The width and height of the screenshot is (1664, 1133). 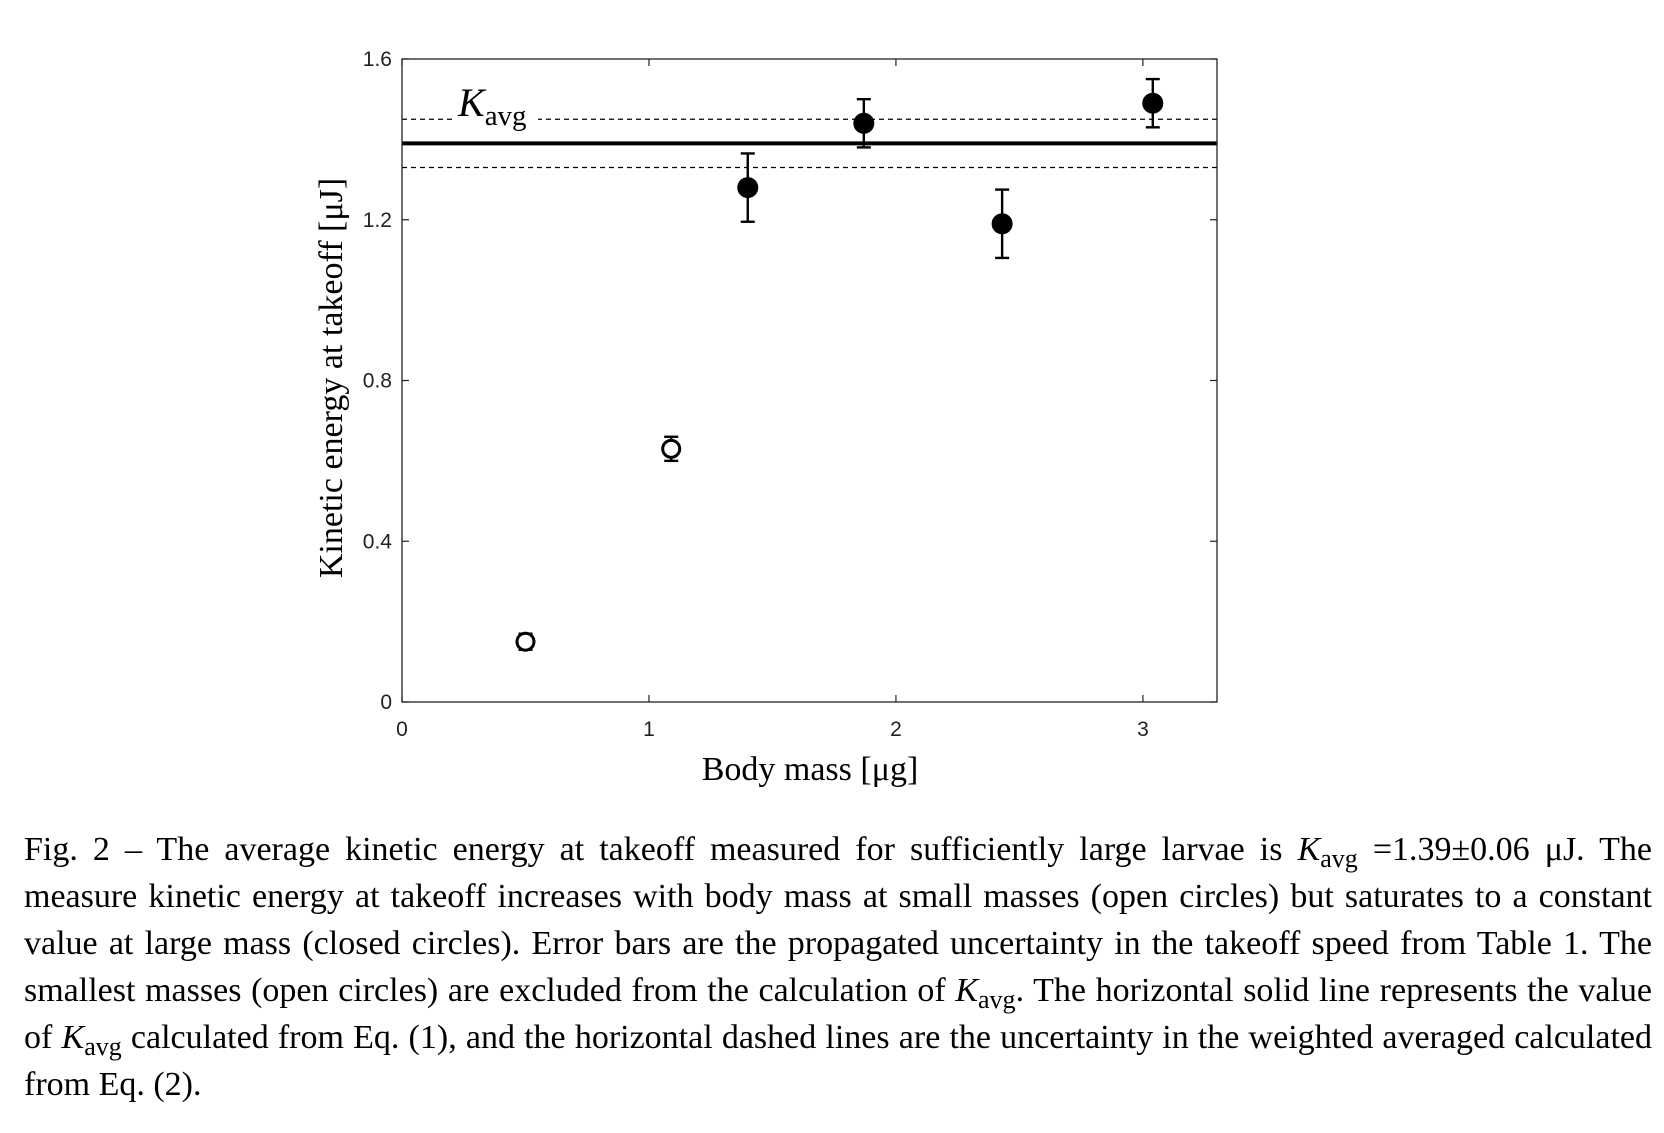 I want to click on caption-sub-1: avg, so click(x=1339, y=858).